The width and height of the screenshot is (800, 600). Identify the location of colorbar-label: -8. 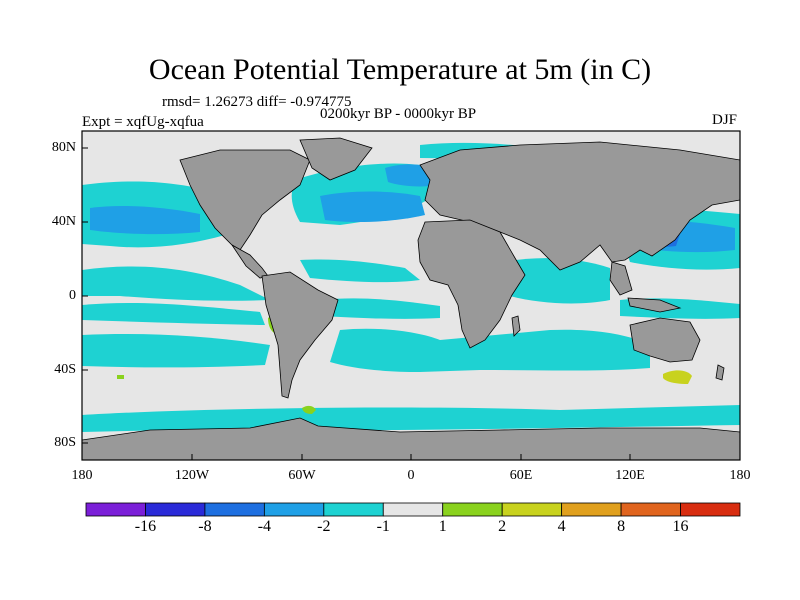
(205, 526).